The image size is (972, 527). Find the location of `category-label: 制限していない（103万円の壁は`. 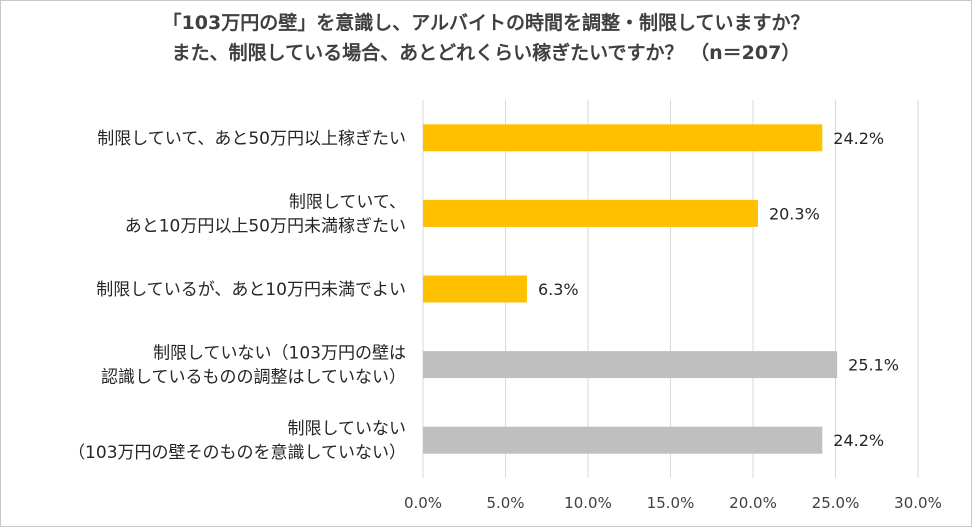

category-label: 制限していない（103万円の壁は is located at coordinates (279, 354).